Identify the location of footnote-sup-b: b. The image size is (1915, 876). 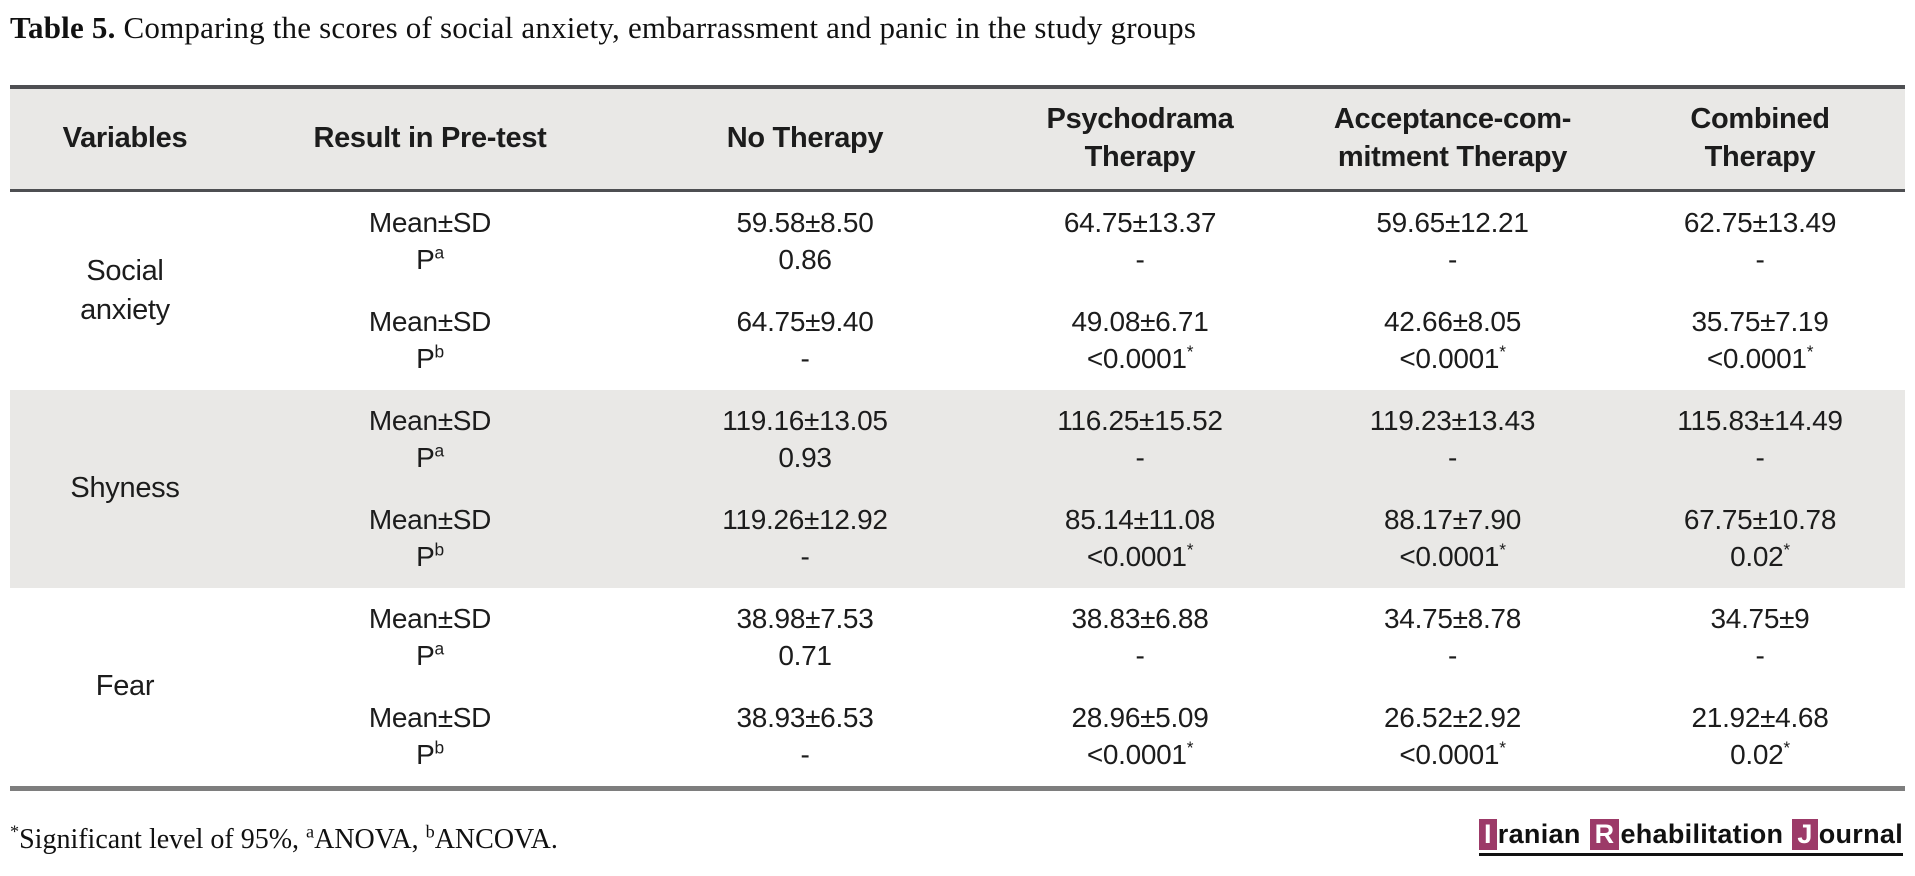
(430, 831).